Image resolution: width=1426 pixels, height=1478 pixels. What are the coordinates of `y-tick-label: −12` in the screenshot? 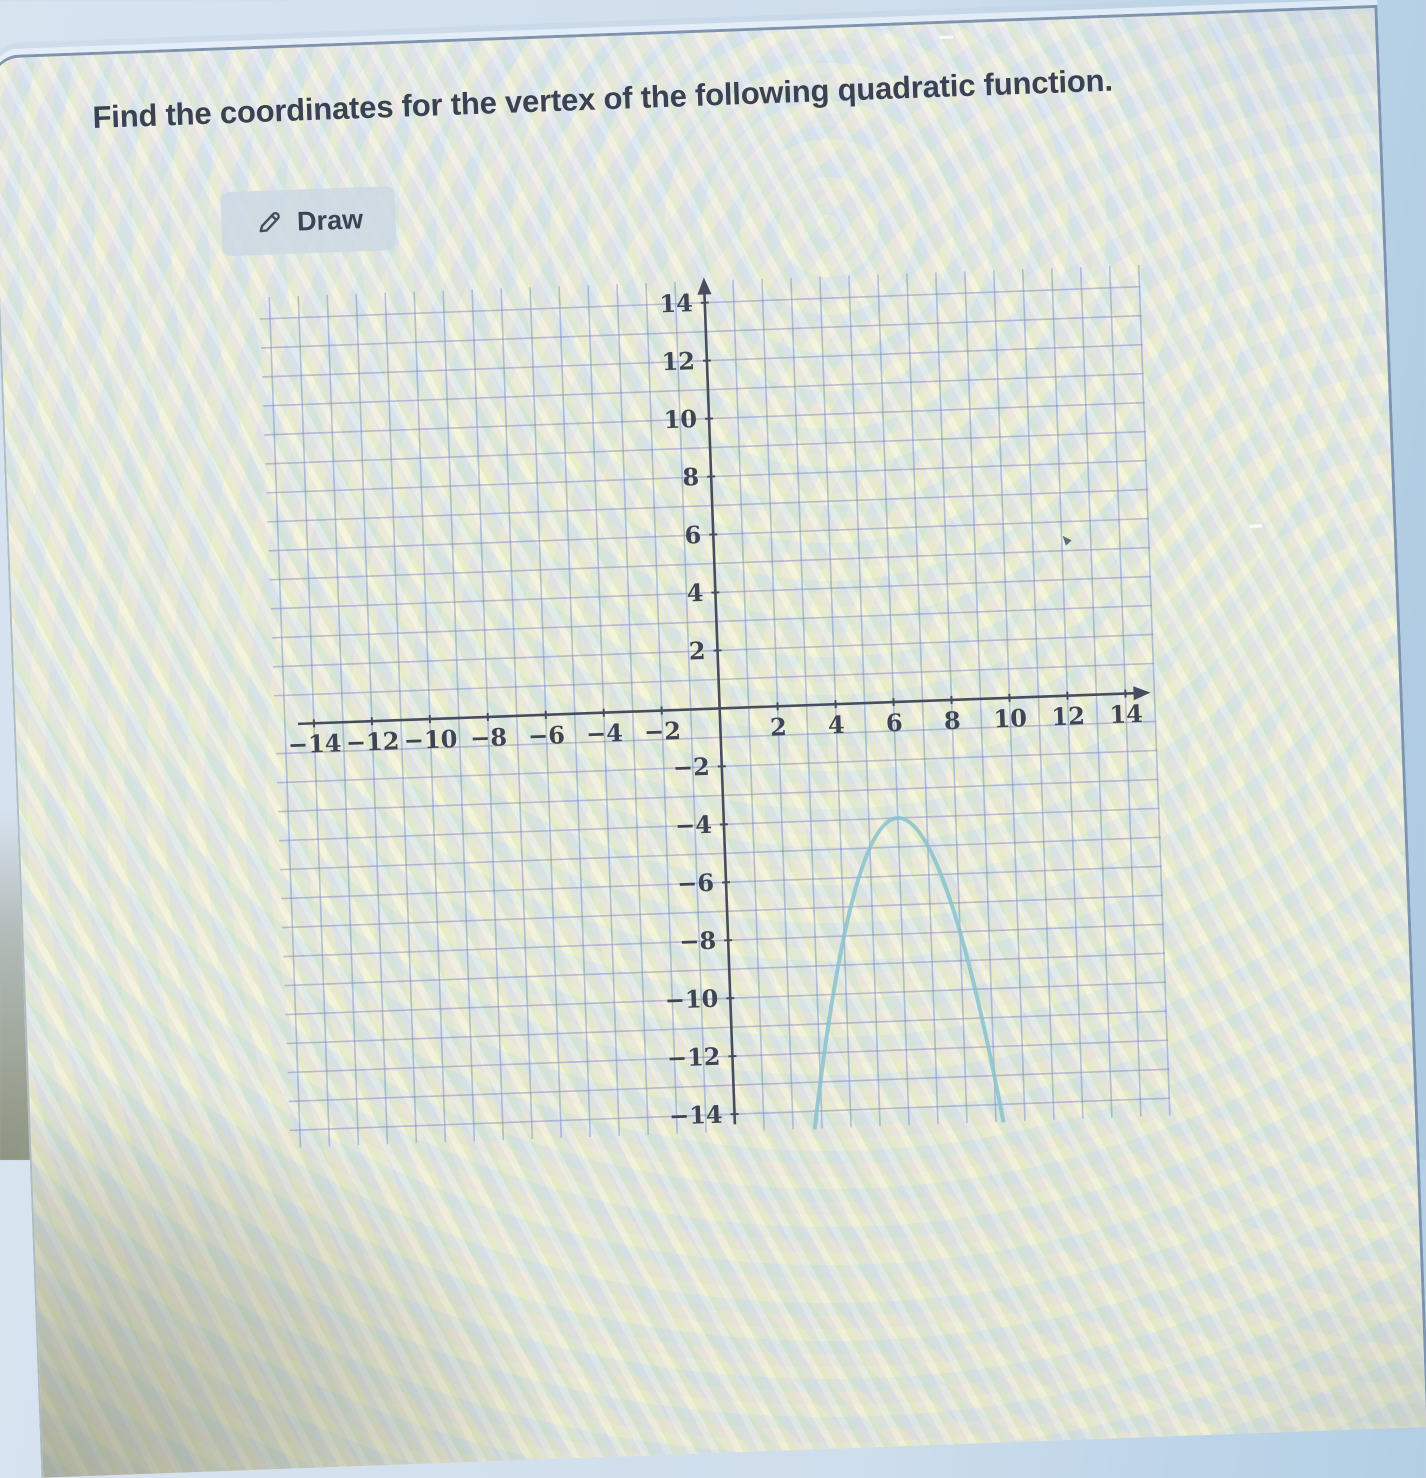 It's located at (693, 1057).